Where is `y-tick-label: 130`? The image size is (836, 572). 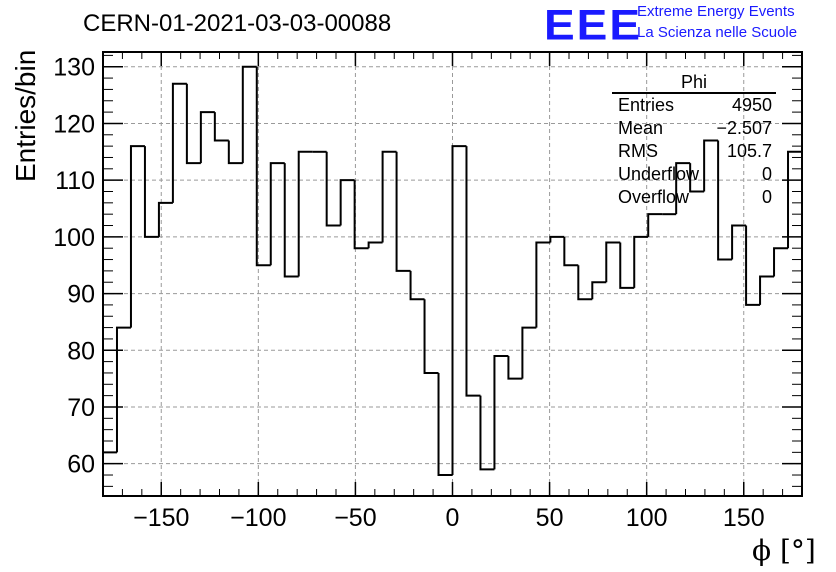
y-tick-label: 130 is located at coordinates (74, 68).